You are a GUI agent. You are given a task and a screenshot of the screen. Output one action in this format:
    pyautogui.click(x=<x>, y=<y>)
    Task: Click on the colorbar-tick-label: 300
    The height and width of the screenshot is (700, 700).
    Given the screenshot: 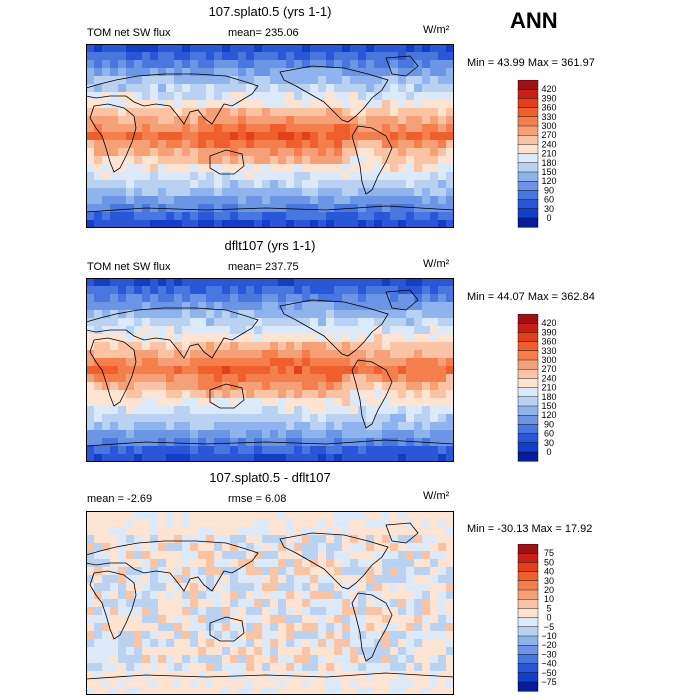 What is the action you would take?
    pyautogui.click(x=548, y=126)
    